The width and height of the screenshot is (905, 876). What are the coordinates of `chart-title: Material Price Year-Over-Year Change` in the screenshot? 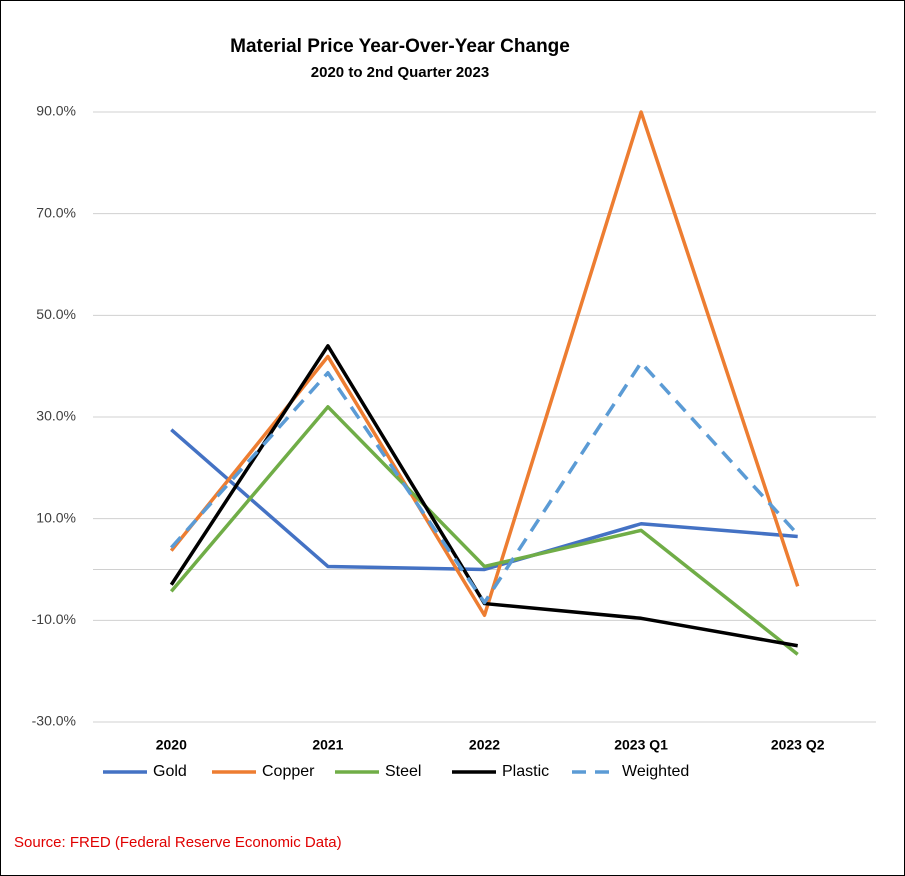 It's located at (400, 46).